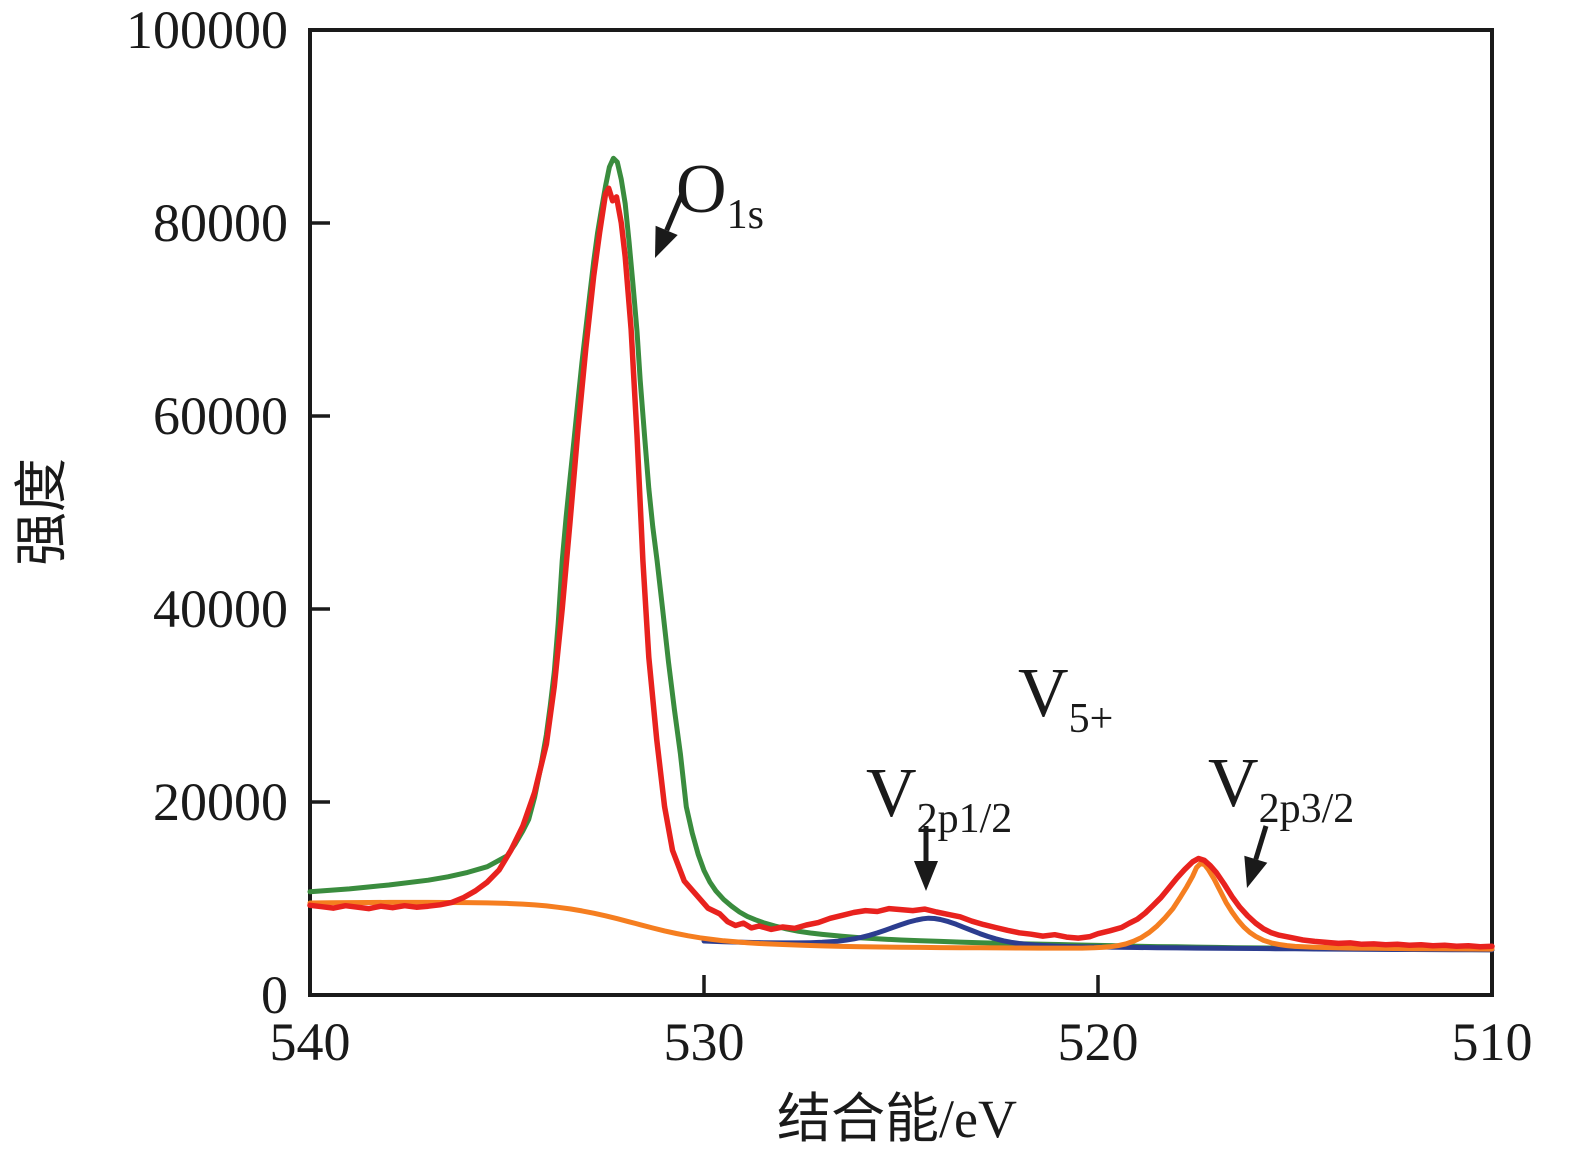 The image size is (1575, 1158). What do you see at coordinates (220, 416) in the screenshot?
I see `y-tick-label: 60000` at bounding box center [220, 416].